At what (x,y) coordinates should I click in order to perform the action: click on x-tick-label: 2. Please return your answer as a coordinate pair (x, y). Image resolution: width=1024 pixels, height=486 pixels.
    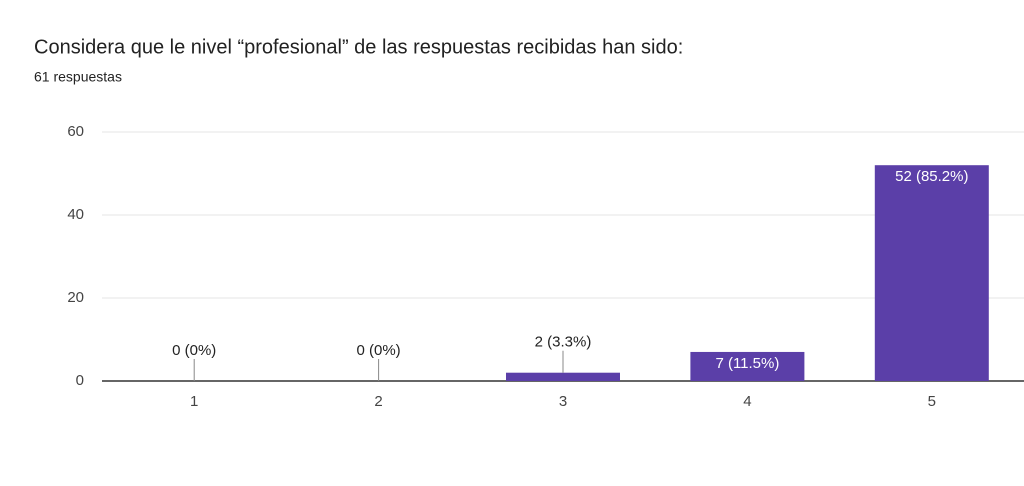
    Looking at the image, I should click on (378, 401).